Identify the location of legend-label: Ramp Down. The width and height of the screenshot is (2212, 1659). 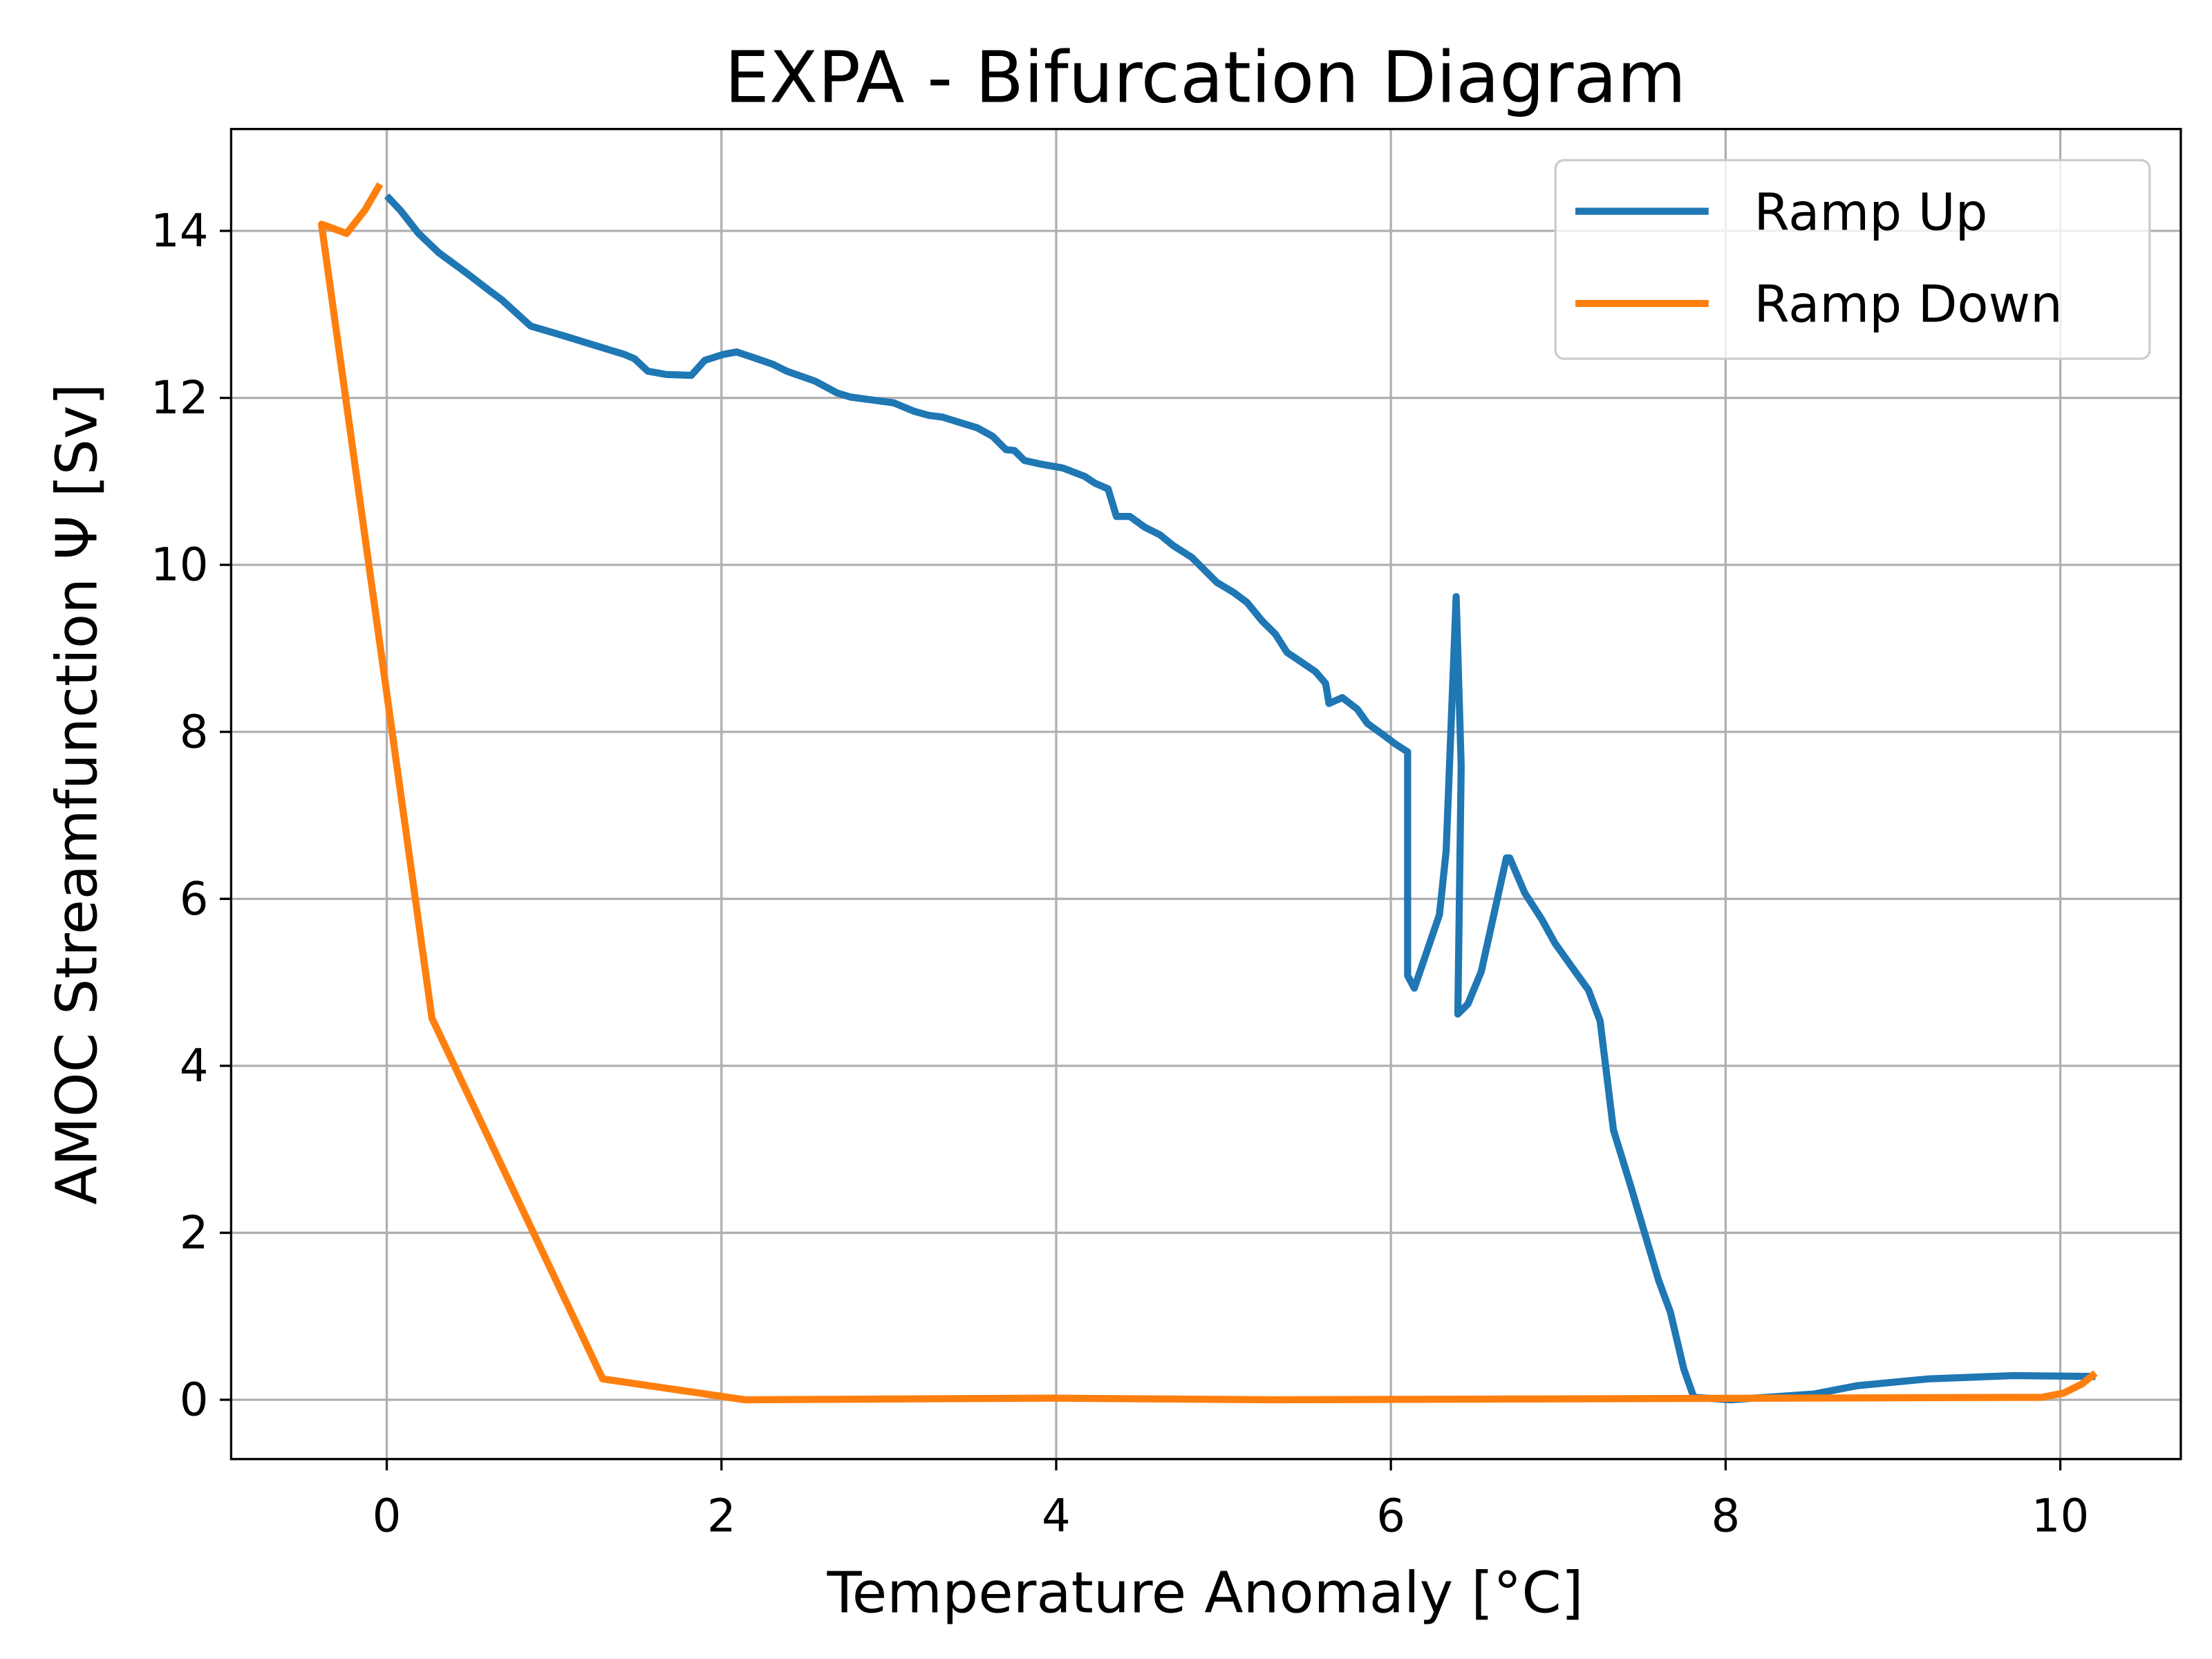
(1908, 305).